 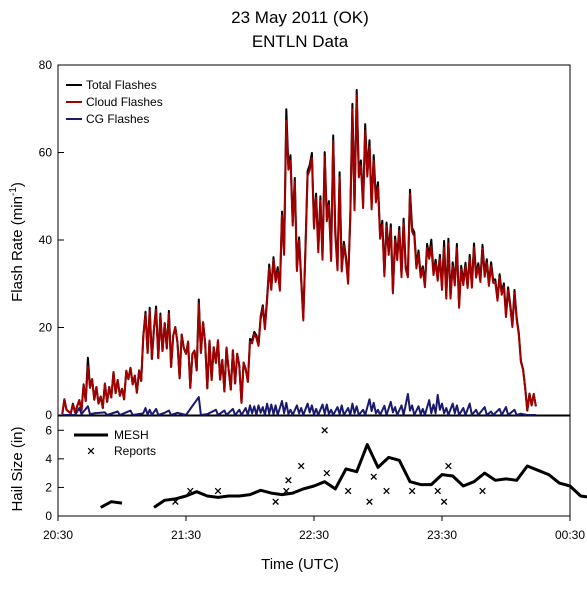 What do you see at coordinates (13, 191) in the screenshot?
I see `flash-rate-y-axis-label-sup: -1` at bounding box center [13, 191].